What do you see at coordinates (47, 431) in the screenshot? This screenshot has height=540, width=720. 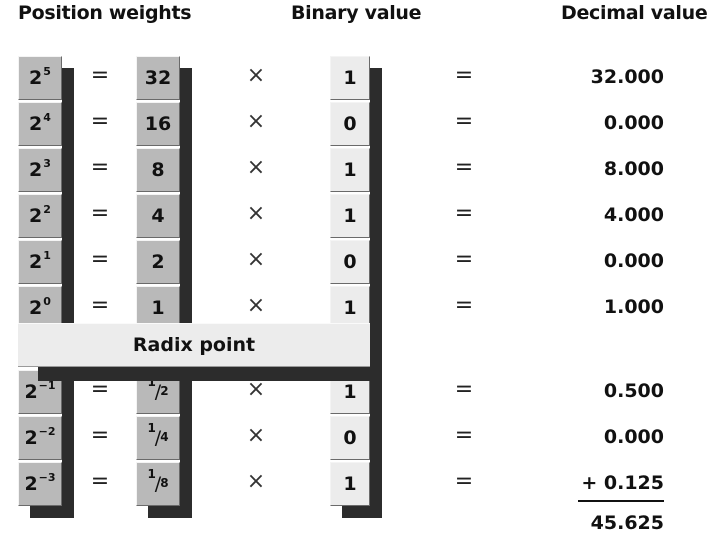 I see `power-exponent: −2` at bounding box center [47, 431].